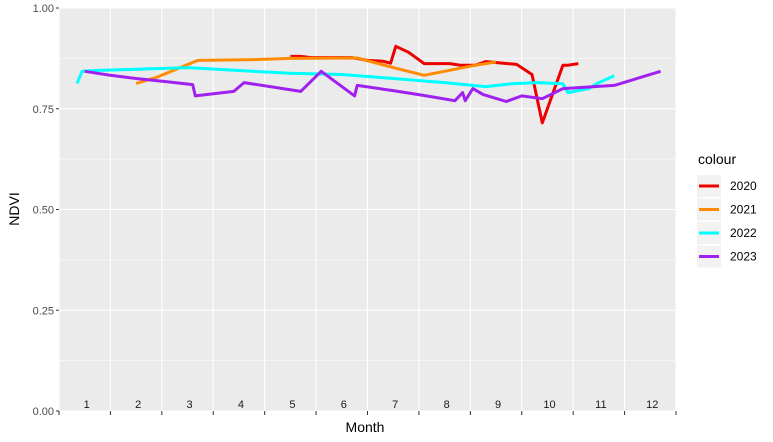 The image size is (773, 442). Describe the element at coordinates (717, 159) in the screenshot. I see `legend-title: colour` at that location.